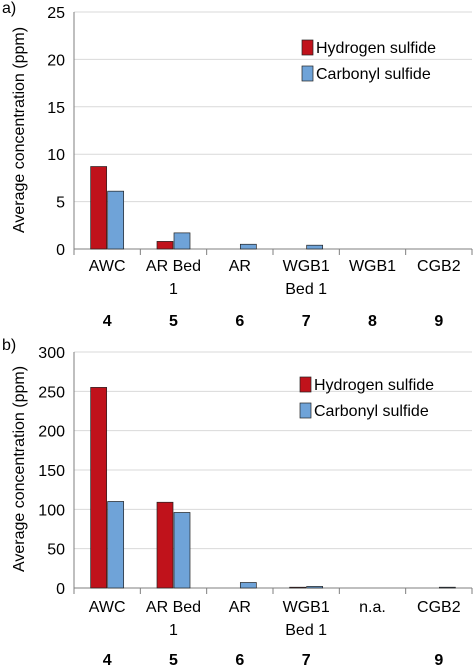  I want to click on y-tick-label: 5, so click(60, 203).